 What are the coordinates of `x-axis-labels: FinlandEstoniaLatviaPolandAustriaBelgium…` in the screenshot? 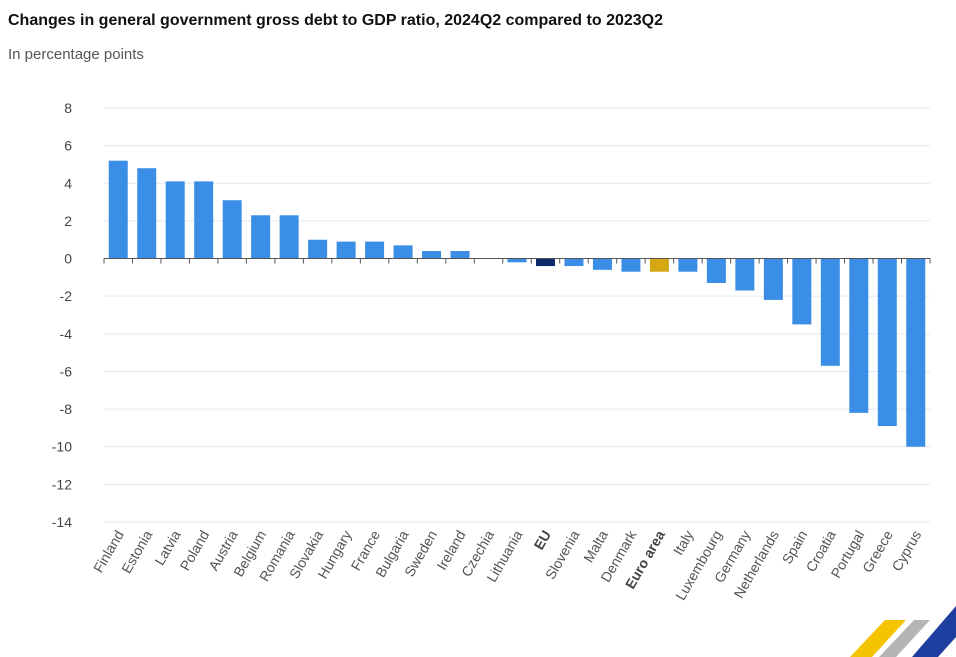 It's located at (507, 565).